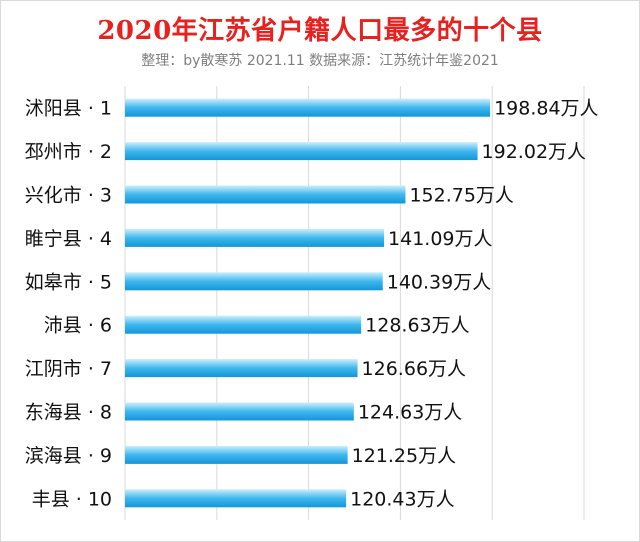 Image resolution: width=640 pixels, height=542 pixels. What do you see at coordinates (439, 282) in the screenshot?
I see `data-label: 140.39万人` at bounding box center [439, 282].